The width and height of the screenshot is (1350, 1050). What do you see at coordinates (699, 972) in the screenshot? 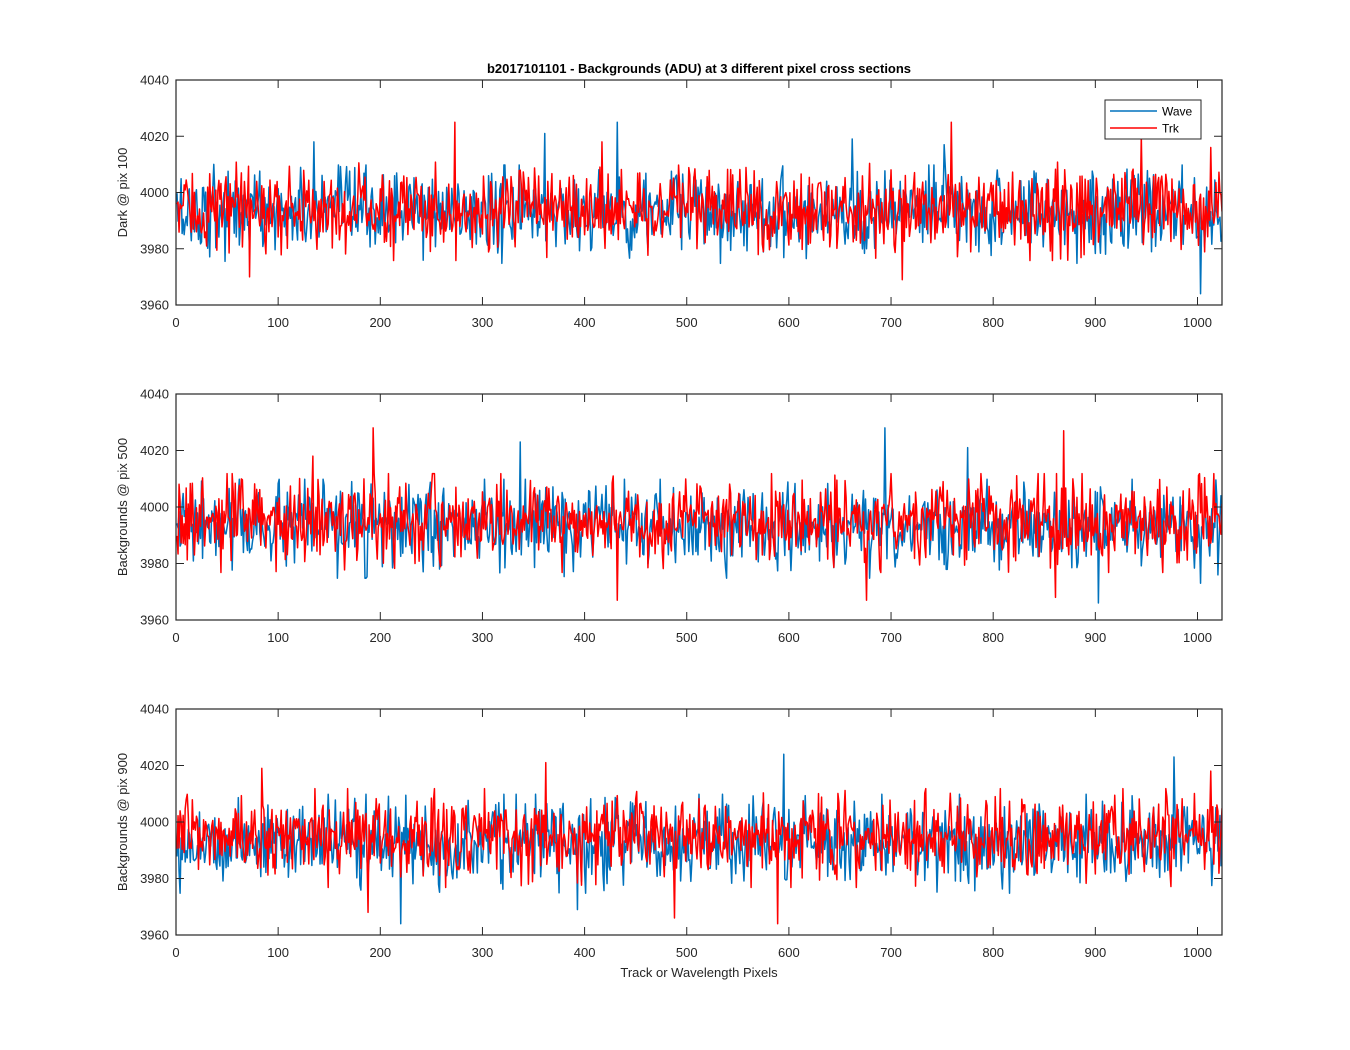
I see `x-axis-label: Track or Wavelength Pixels` at bounding box center [699, 972].